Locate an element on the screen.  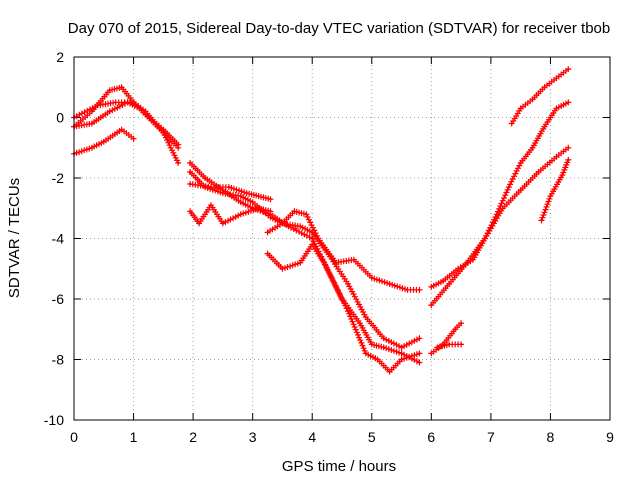
x-tick-label: 7 is located at coordinates (491, 437).